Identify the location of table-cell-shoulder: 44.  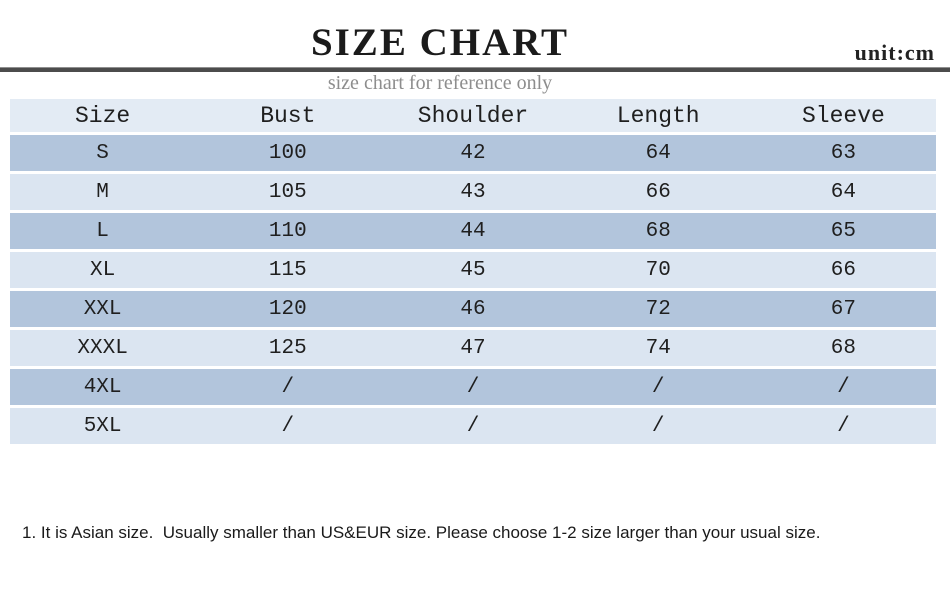
(473, 231).